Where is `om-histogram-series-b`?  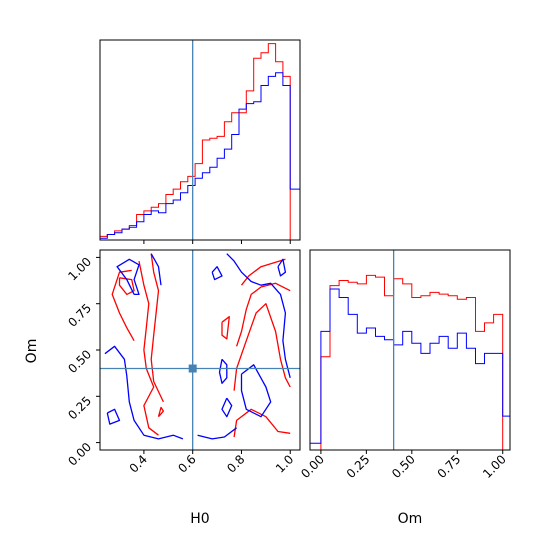
om-histogram-series-b is located at coordinates (409, 369).